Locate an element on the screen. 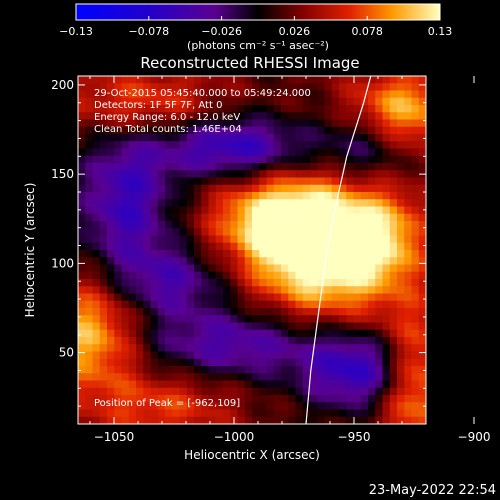  colorbar-tick-label: 0.078 is located at coordinates (367, 31).